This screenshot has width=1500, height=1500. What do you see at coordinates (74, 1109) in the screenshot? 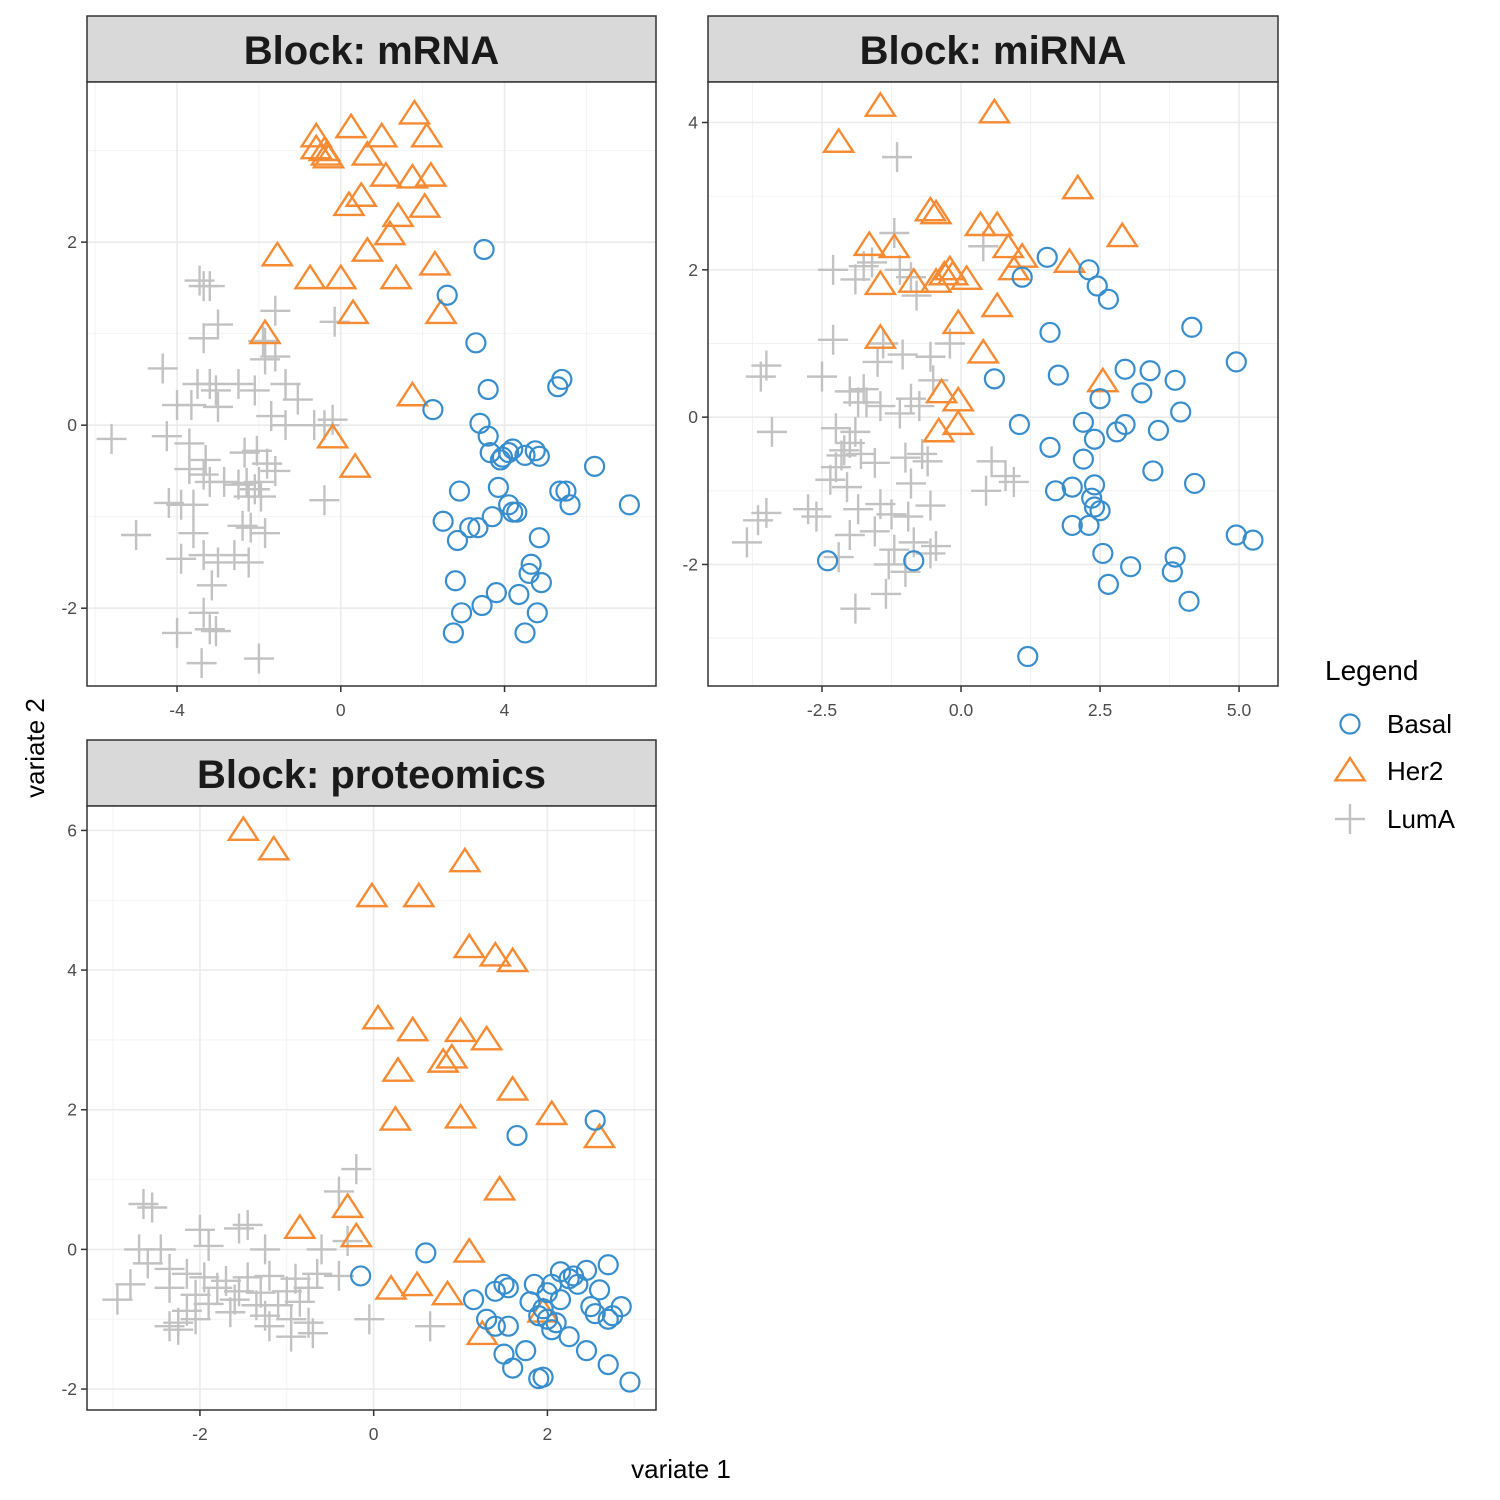
I see `panel-proteomics-y-axis: -2 0 2 4 6` at bounding box center [74, 1109].